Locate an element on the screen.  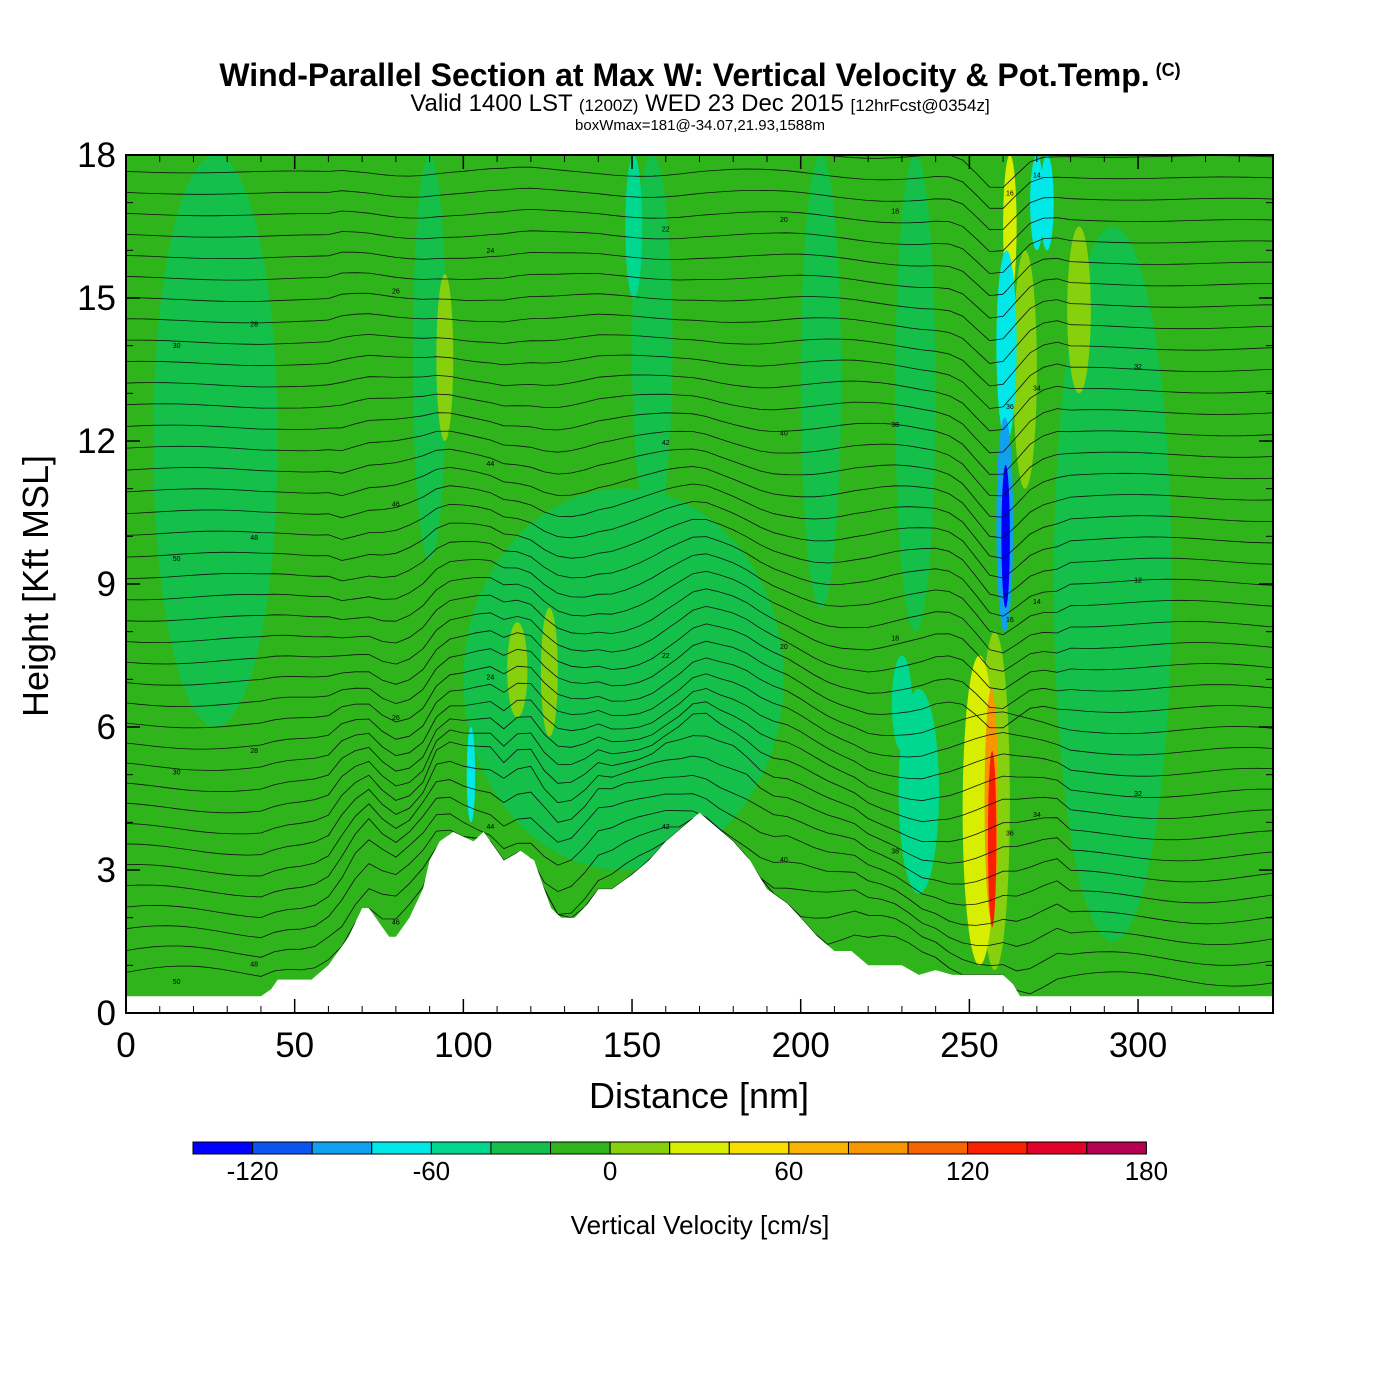
isentrope-label: 50 is located at coordinates (177, 559).